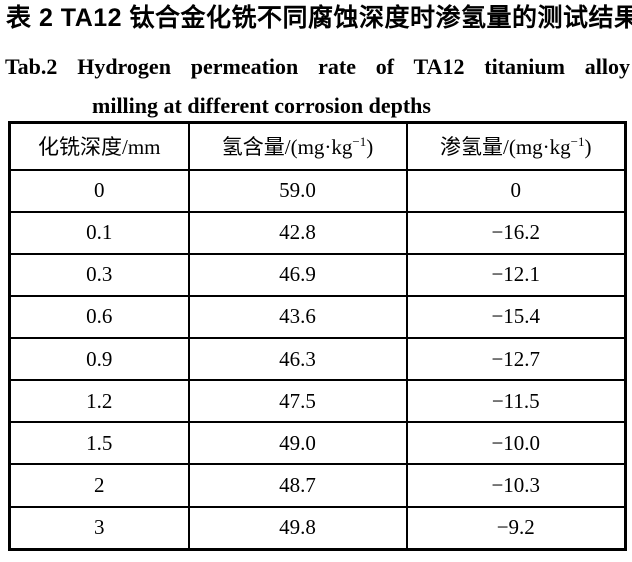 Image resolution: width=632 pixels, height=562 pixels. I want to click on depth-cell: 0.3, so click(99, 274).